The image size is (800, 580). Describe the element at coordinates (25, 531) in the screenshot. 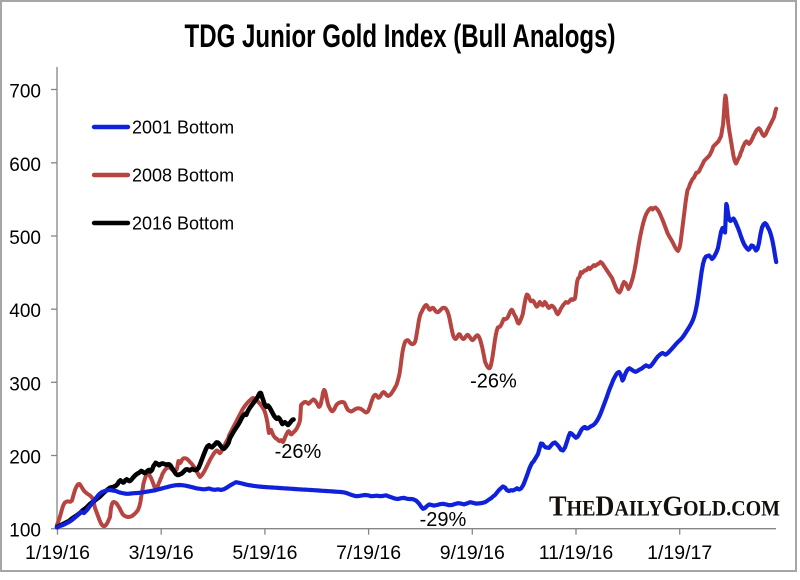

I see `svg-text: 100` at that location.